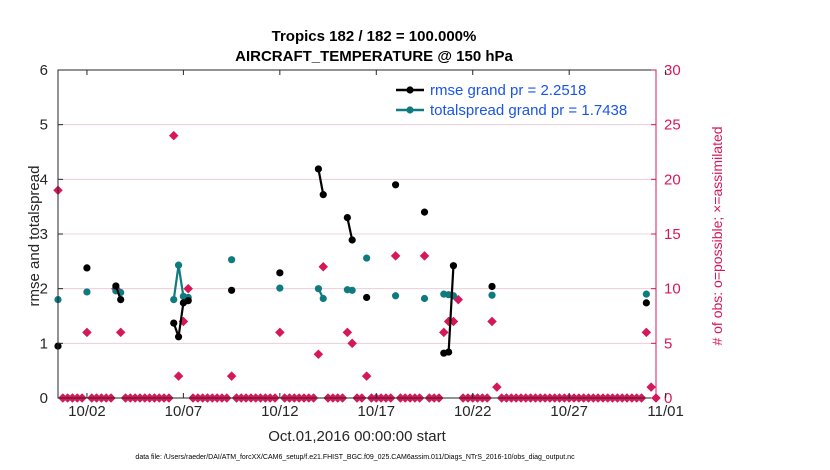 Image resolution: width=830 pixels, height=470 pixels. Describe the element at coordinates (668, 343) in the screenshot. I see `y2-tick-label: 5` at that location.